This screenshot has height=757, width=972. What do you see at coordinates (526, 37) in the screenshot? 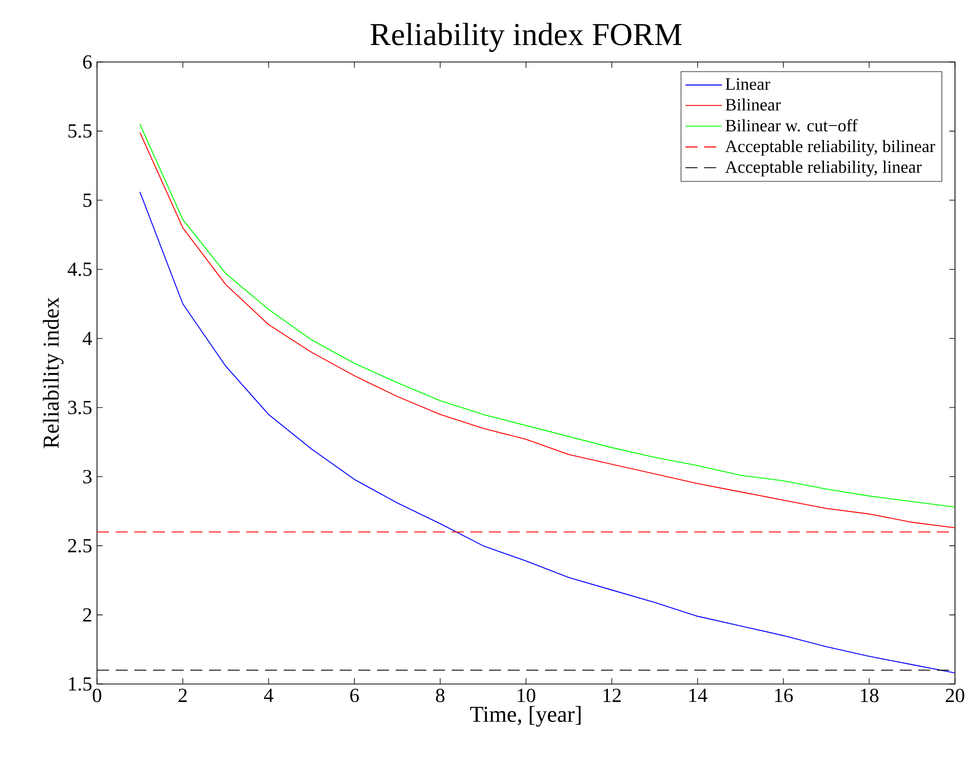
I see `chart-title: Reliability index FORM` at bounding box center [526, 37].